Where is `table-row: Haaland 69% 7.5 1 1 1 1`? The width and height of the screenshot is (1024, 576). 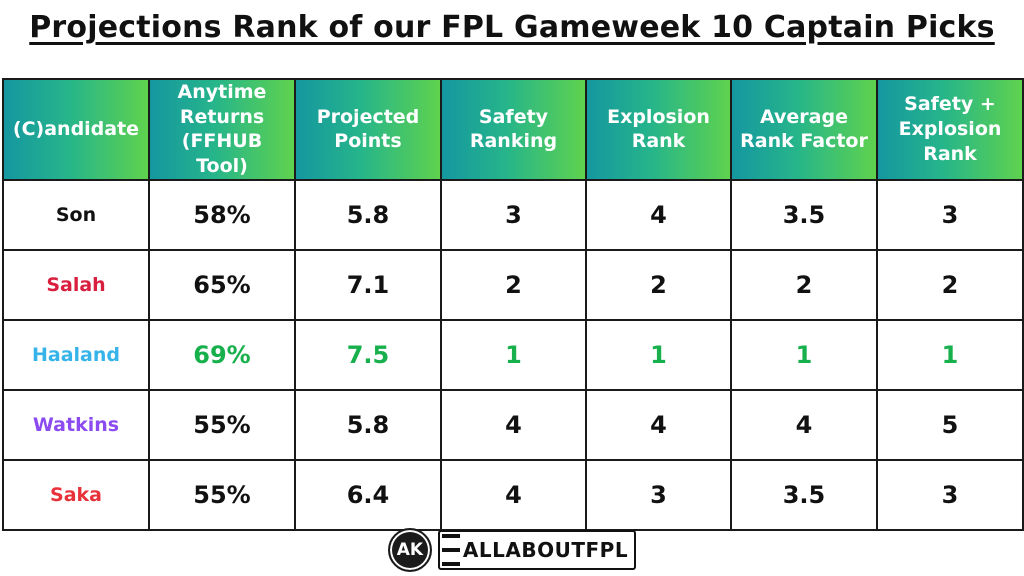 table-row: Haaland 69% 7.5 1 1 1 1 is located at coordinates (513, 354).